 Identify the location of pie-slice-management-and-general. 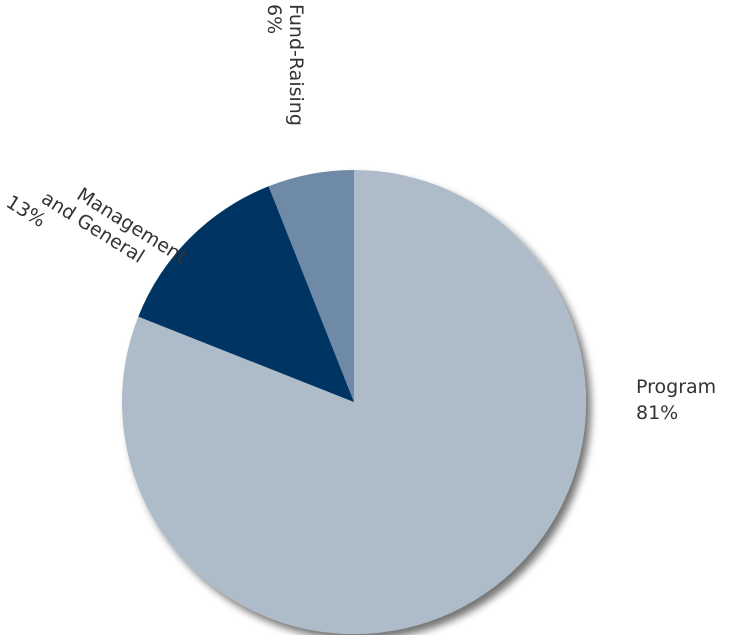
(246, 294).